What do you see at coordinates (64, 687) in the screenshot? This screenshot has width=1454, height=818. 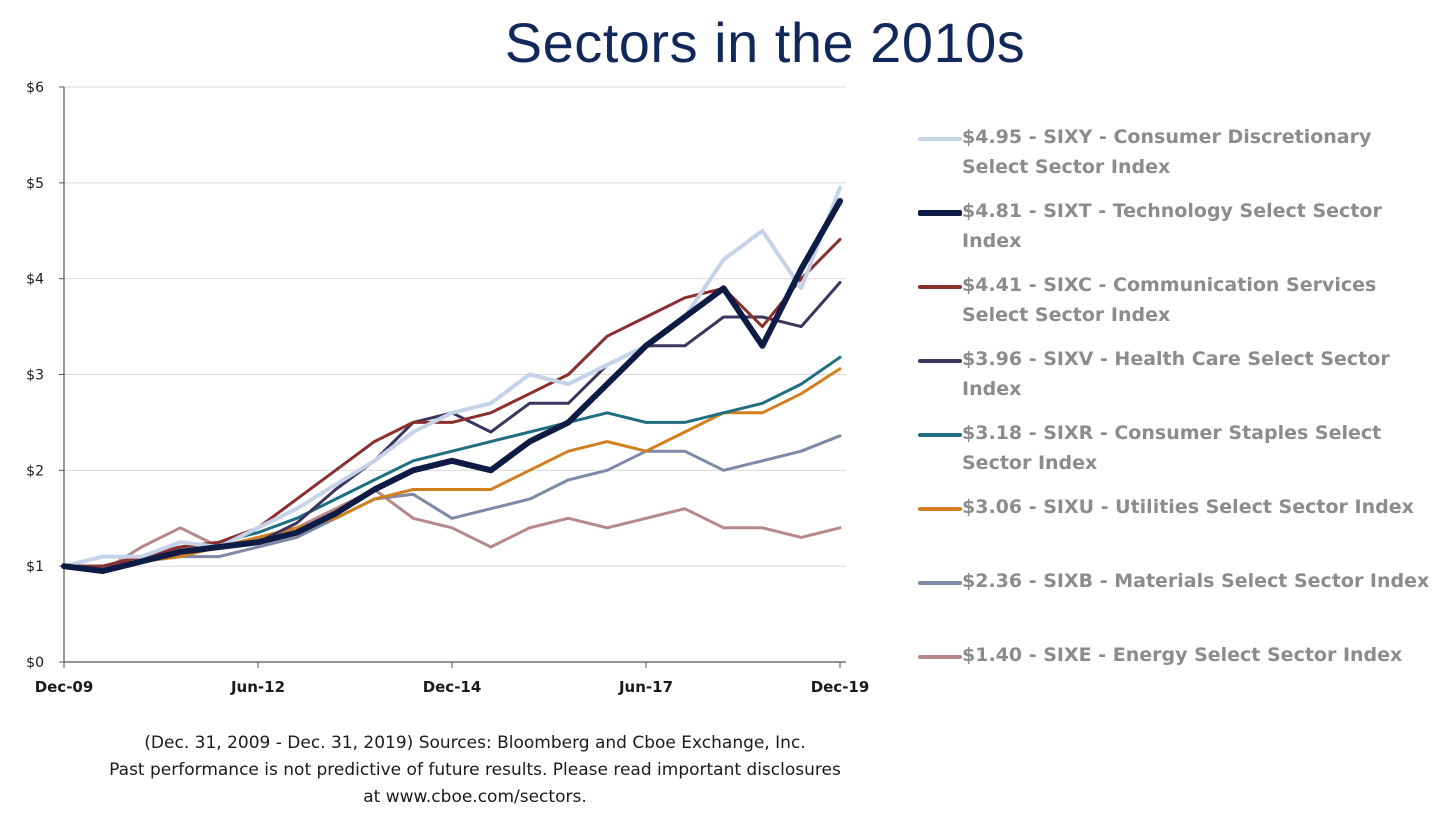 I see `x-tick-label: Dec-09` at bounding box center [64, 687].